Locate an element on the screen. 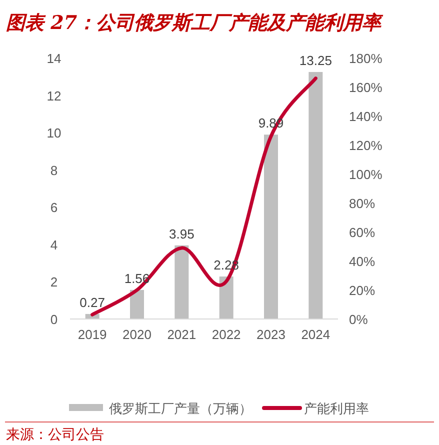 This screenshot has height=445, width=439. y-tick-label: 6 is located at coordinates (54, 208).